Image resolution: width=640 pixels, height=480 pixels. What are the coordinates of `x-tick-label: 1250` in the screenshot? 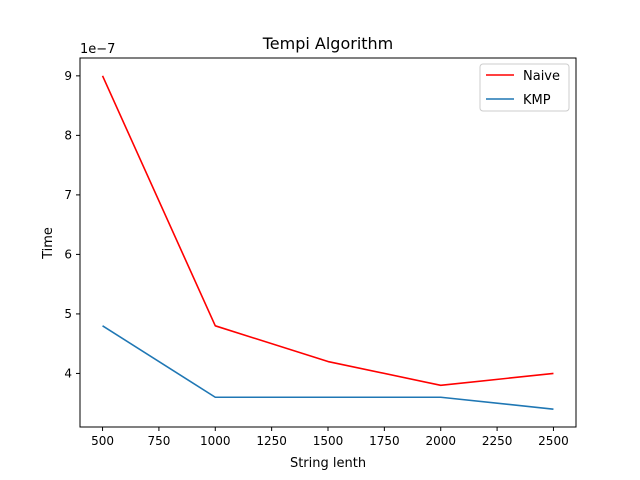 It's located at (271, 441).